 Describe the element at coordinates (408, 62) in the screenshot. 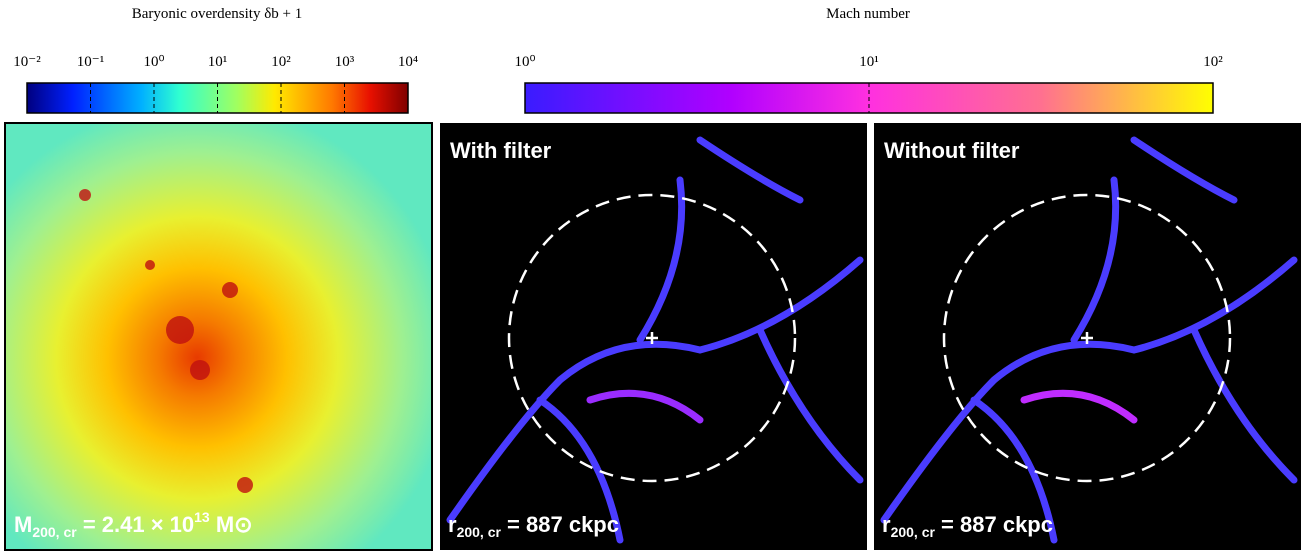

I see `tick-label: 10⁴` at that location.